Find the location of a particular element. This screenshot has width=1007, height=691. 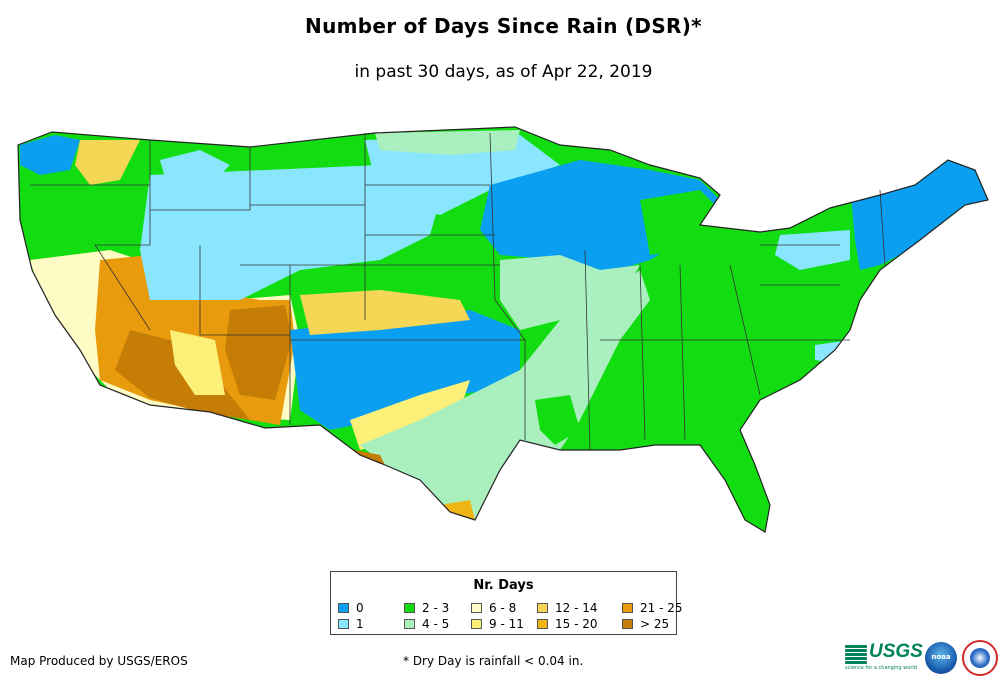

legend-item: > 25 is located at coordinates (645, 624).